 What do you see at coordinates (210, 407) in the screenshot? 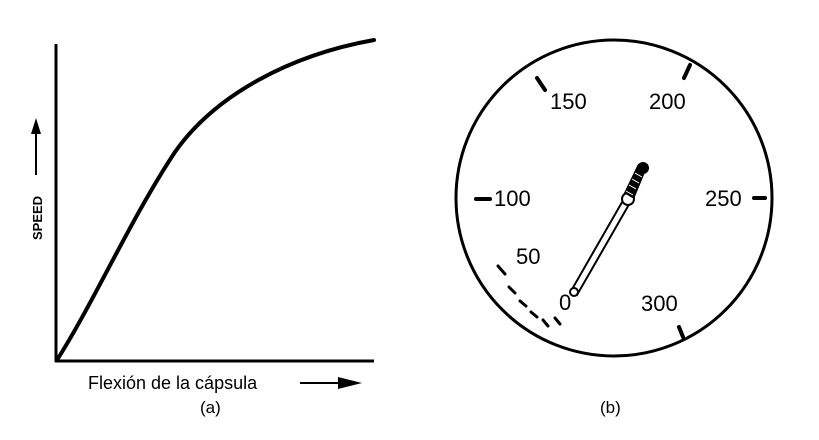
I see `caption-a: (a)` at bounding box center [210, 407].